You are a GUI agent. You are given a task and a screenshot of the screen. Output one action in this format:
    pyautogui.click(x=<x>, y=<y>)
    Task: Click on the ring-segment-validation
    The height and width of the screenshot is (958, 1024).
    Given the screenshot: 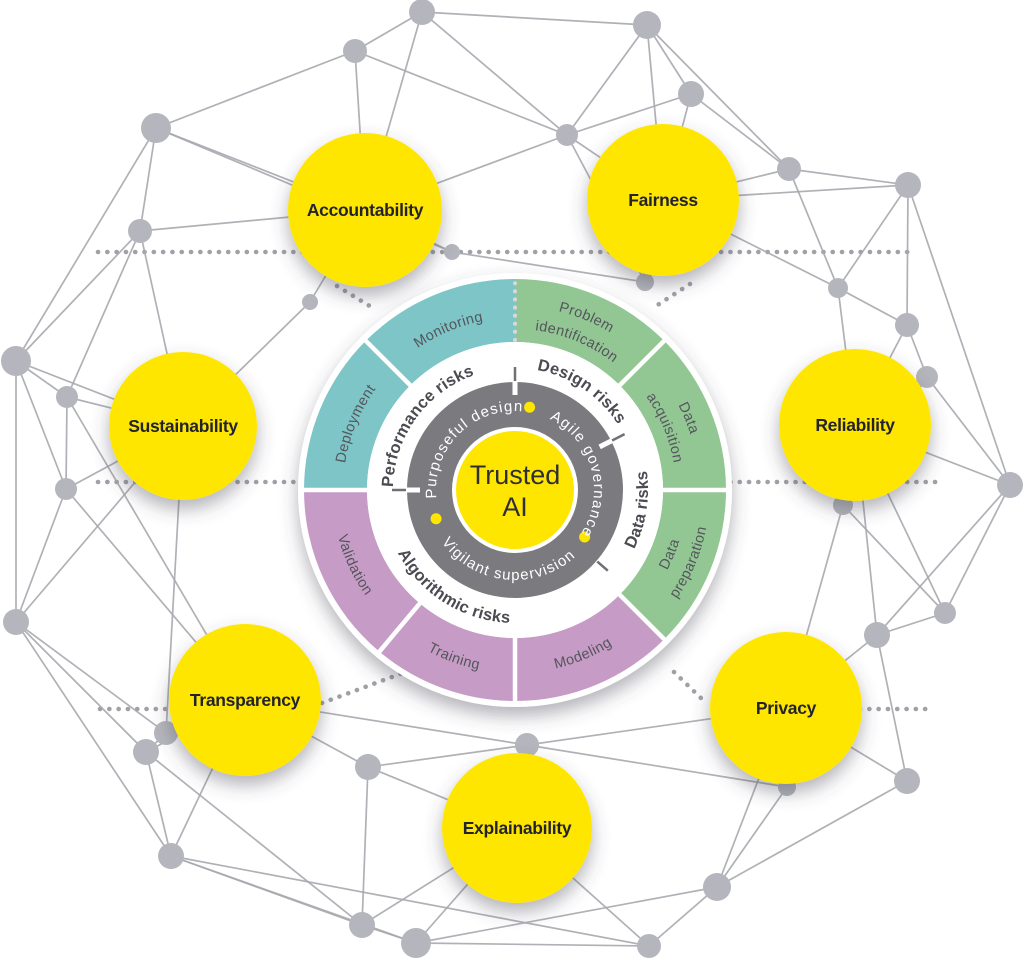 What is the action you would take?
    pyautogui.click(x=362, y=571)
    